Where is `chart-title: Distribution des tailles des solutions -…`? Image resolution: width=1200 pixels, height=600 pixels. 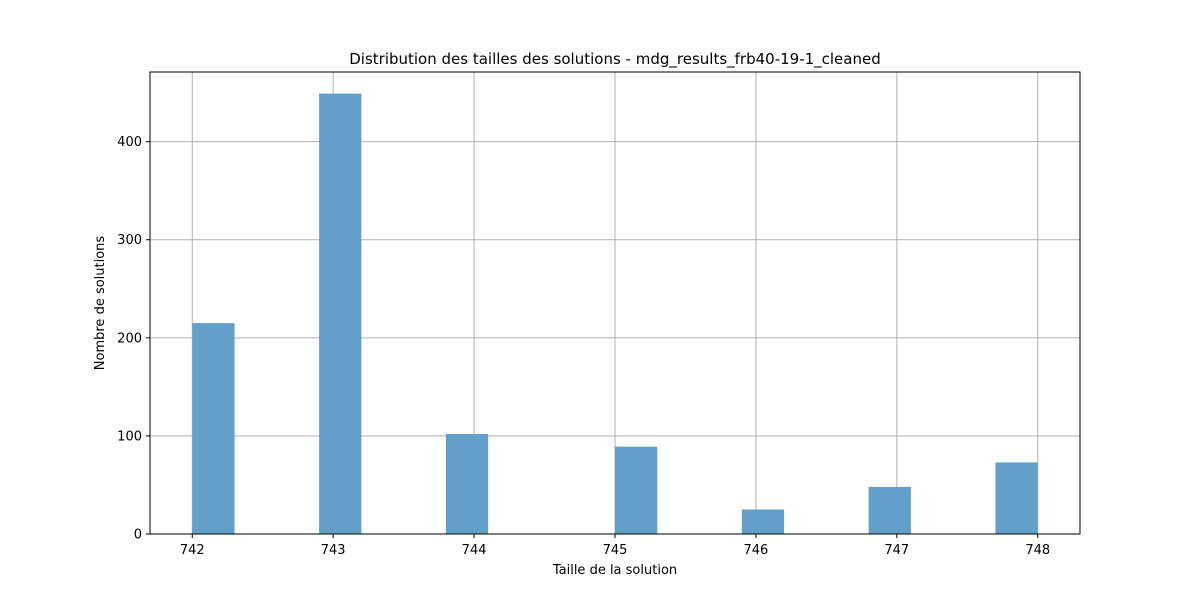 chart-title: Distribution des tailles des solutions -… is located at coordinates (615, 59).